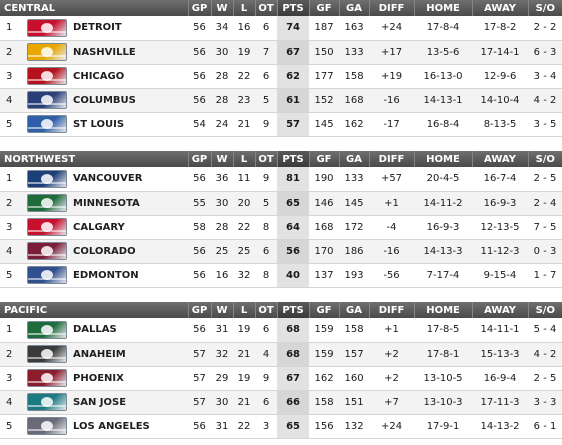  What do you see at coordinates (131, 378) in the screenshot?
I see `team-name-link: PHOENIX` at bounding box center [131, 378].